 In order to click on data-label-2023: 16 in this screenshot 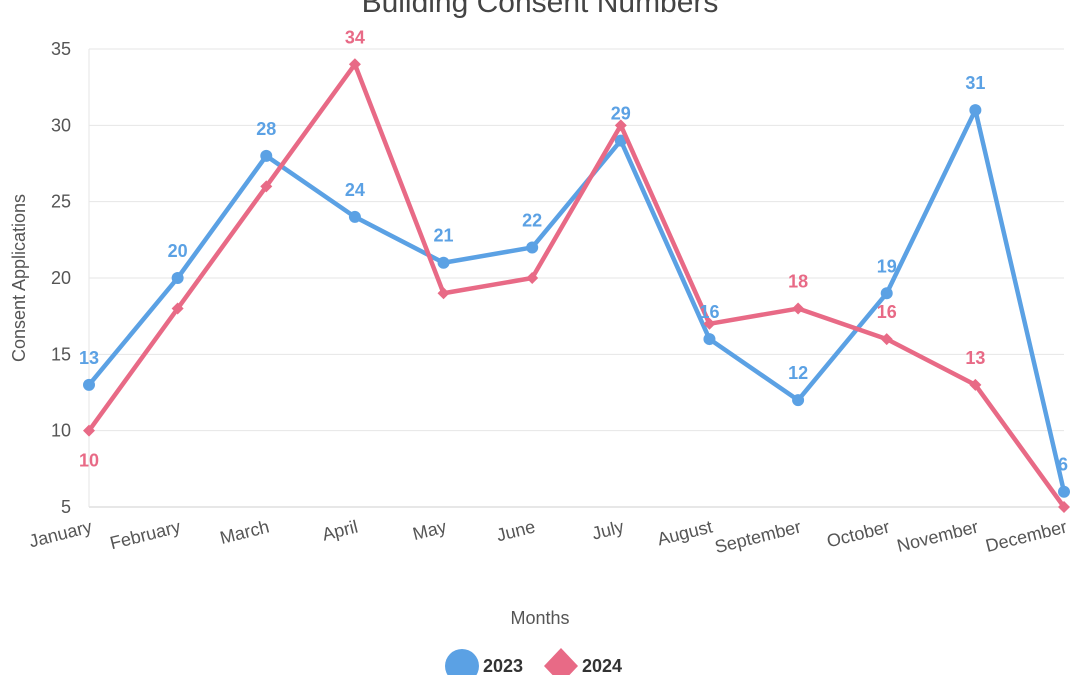, I will do `click(709, 312)`.